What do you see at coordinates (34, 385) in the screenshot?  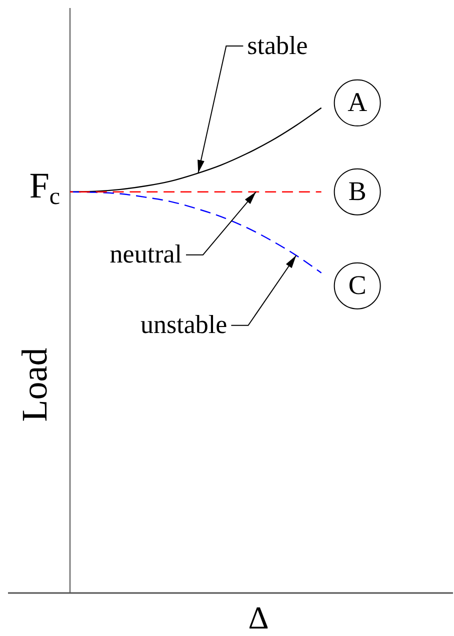 I see `y-axis-title: Load` at bounding box center [34, 385].